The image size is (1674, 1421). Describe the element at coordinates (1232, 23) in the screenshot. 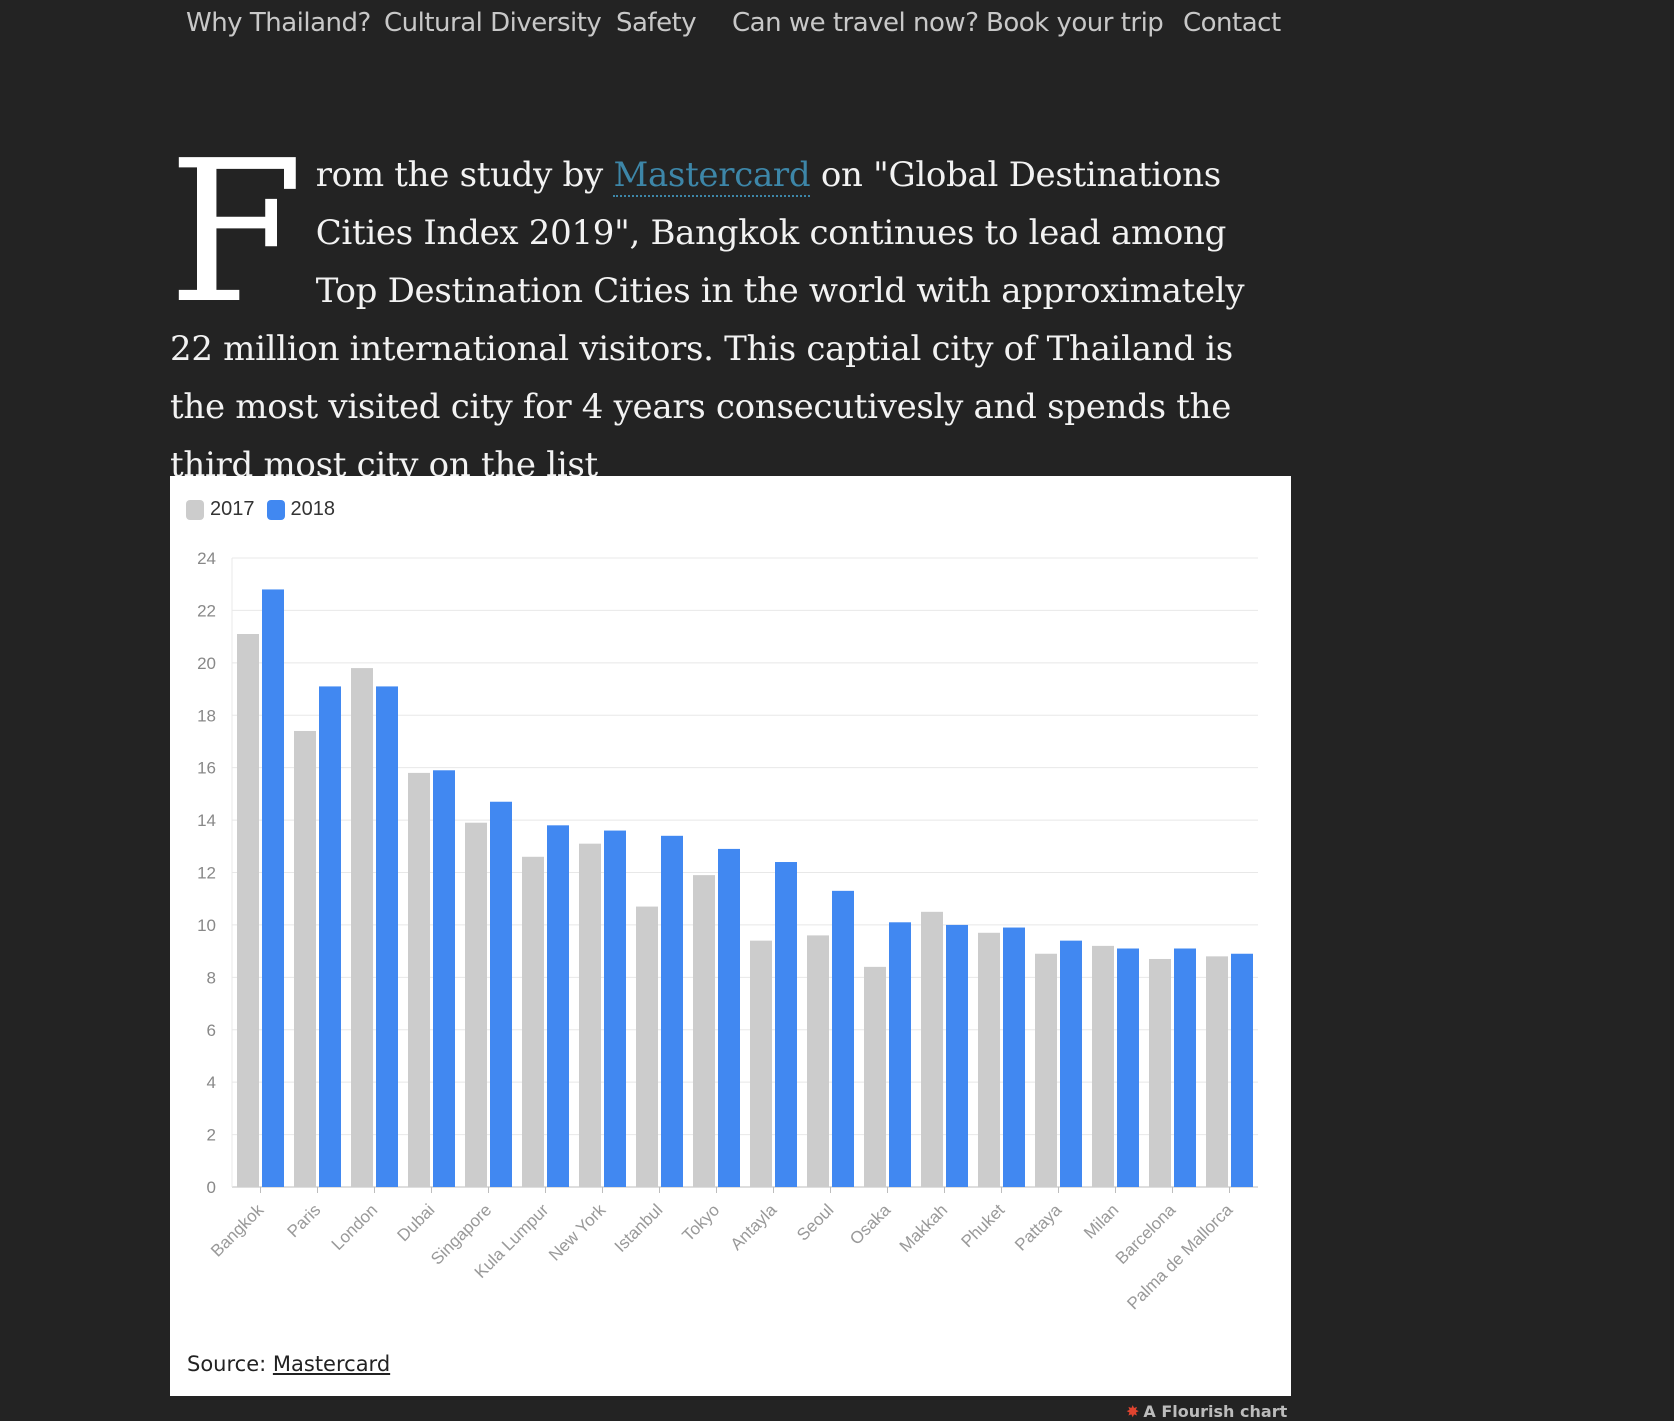

I see `nav-contact: Contact` at that location.